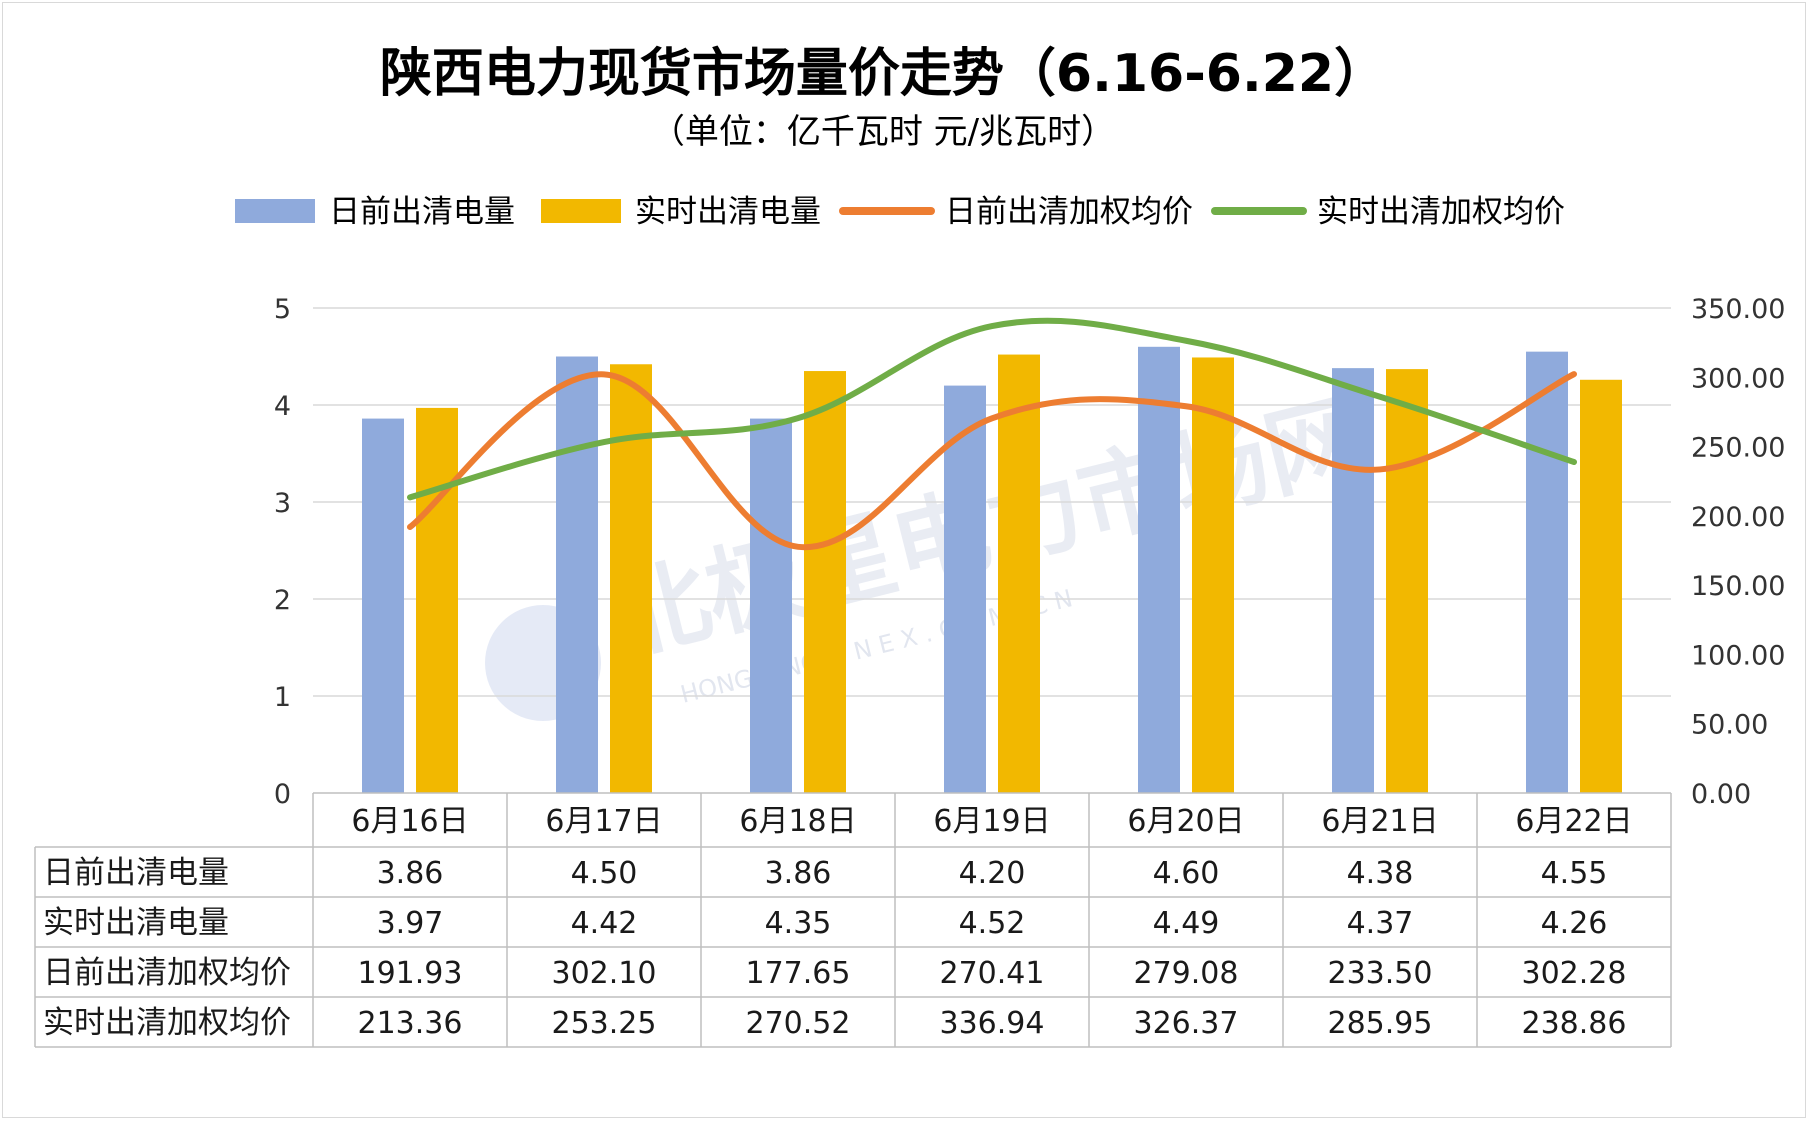 This screenshot has width=1810, height=1122. I want to click on x-category-label: 6月16日, so click(409, 821).